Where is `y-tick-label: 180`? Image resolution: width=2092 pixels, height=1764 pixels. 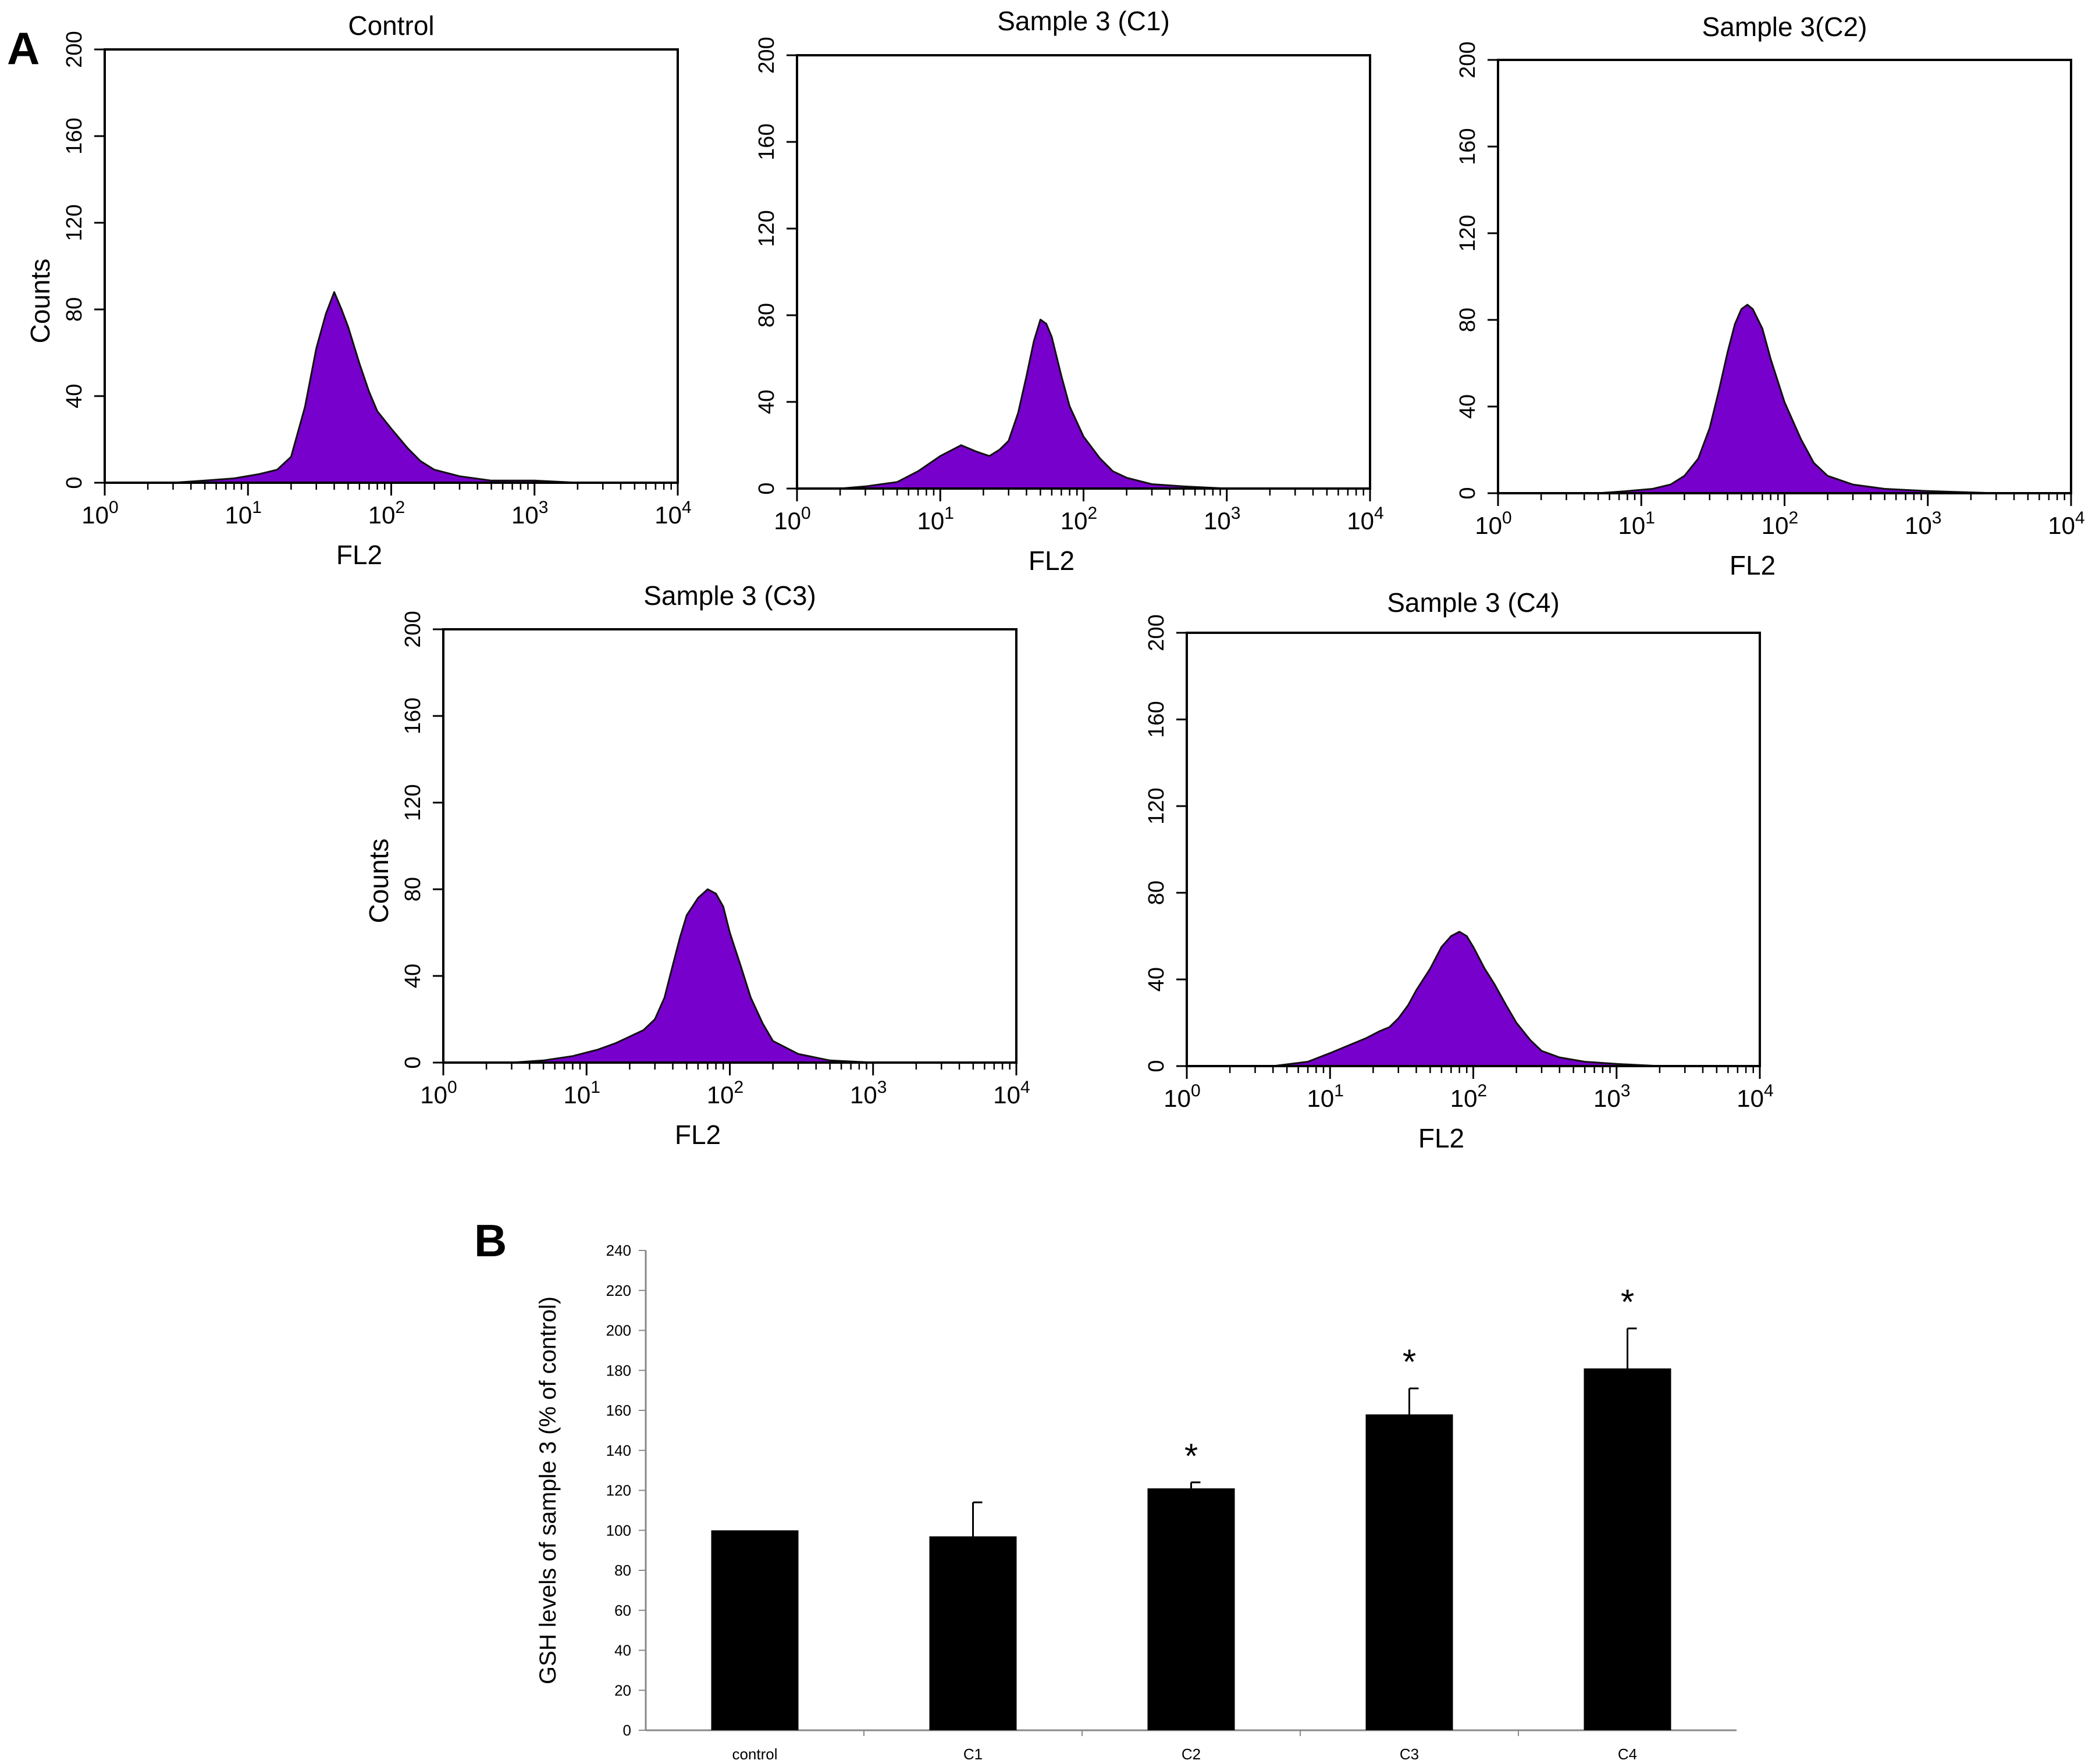 y-tick-label: 180 is located at coordinates (618, 1370).